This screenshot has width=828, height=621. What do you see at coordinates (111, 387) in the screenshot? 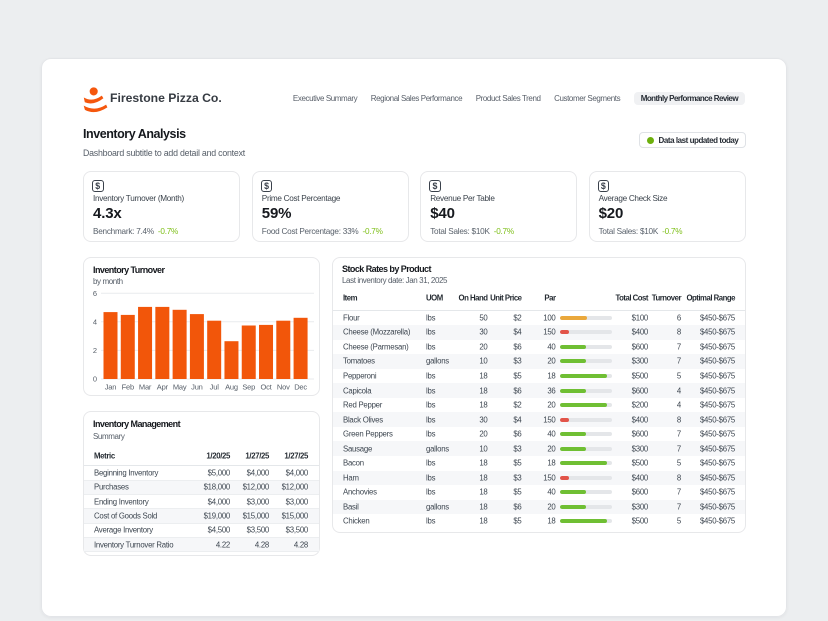
I see `svg-text: Jan` at bounding box center [111, 387].